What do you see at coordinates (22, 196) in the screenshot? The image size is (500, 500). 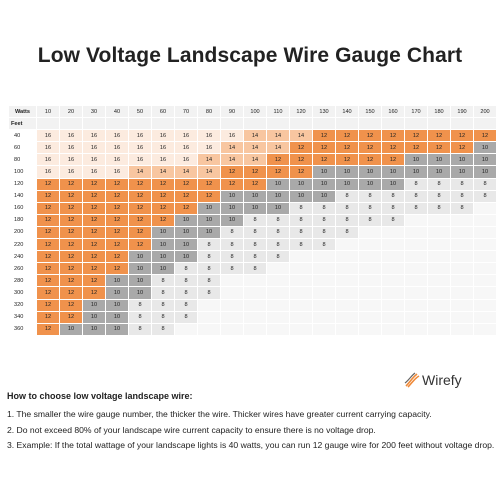 I see `feet-row-header: 140` at bounding box center [22, 196].